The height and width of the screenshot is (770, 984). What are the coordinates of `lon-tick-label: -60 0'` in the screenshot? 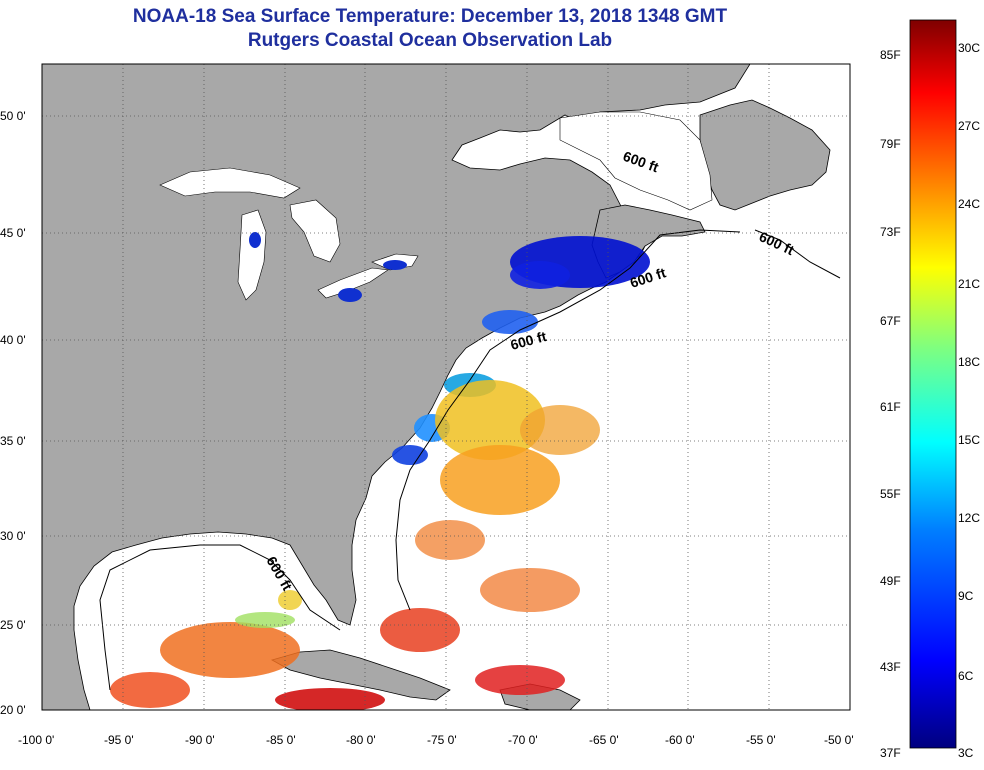 It's located at (680, 740).